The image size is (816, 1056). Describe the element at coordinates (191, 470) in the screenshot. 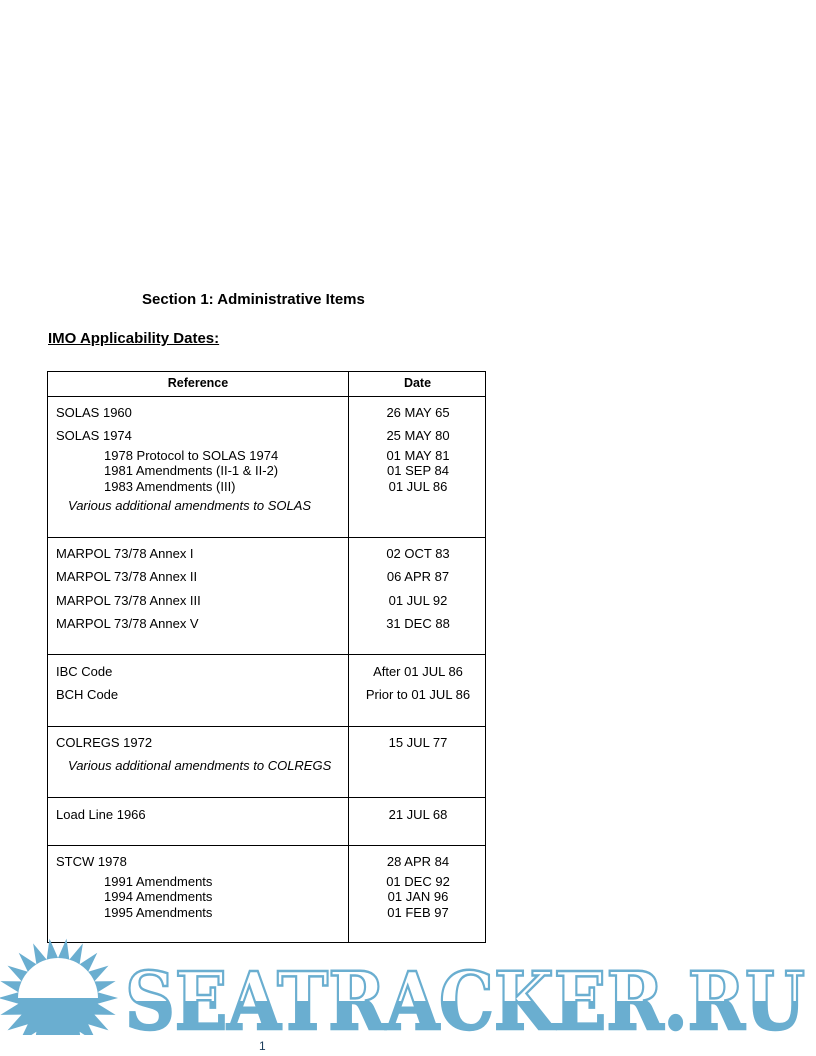

I see `reference-cell: 1981 Amendments (II-1 & II-2)` at that location.